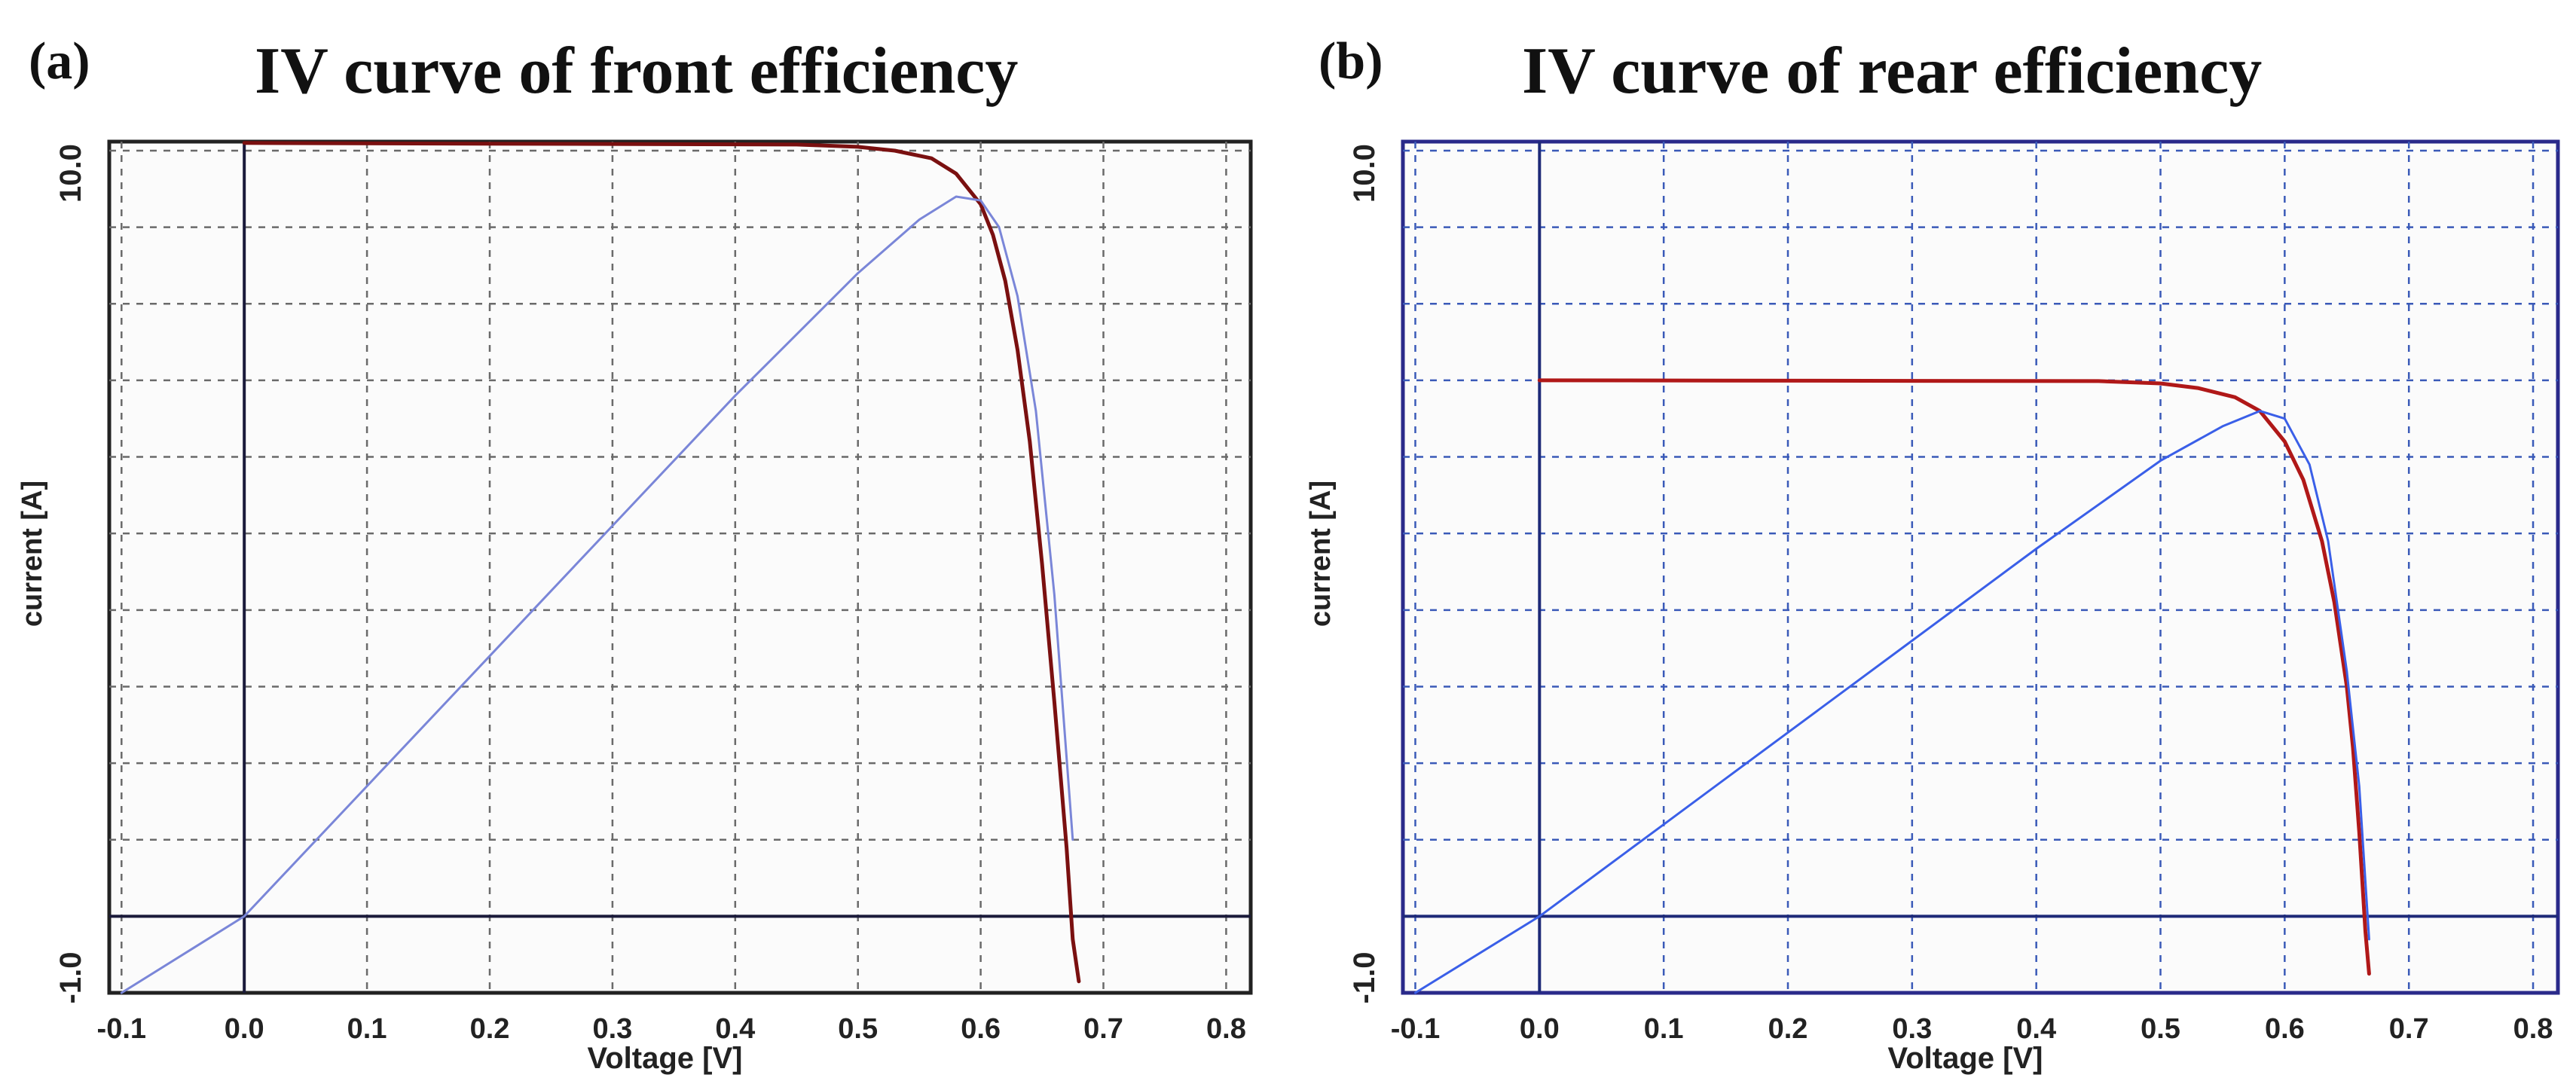  I want to click on panel-label: (a), so click(59, 61).